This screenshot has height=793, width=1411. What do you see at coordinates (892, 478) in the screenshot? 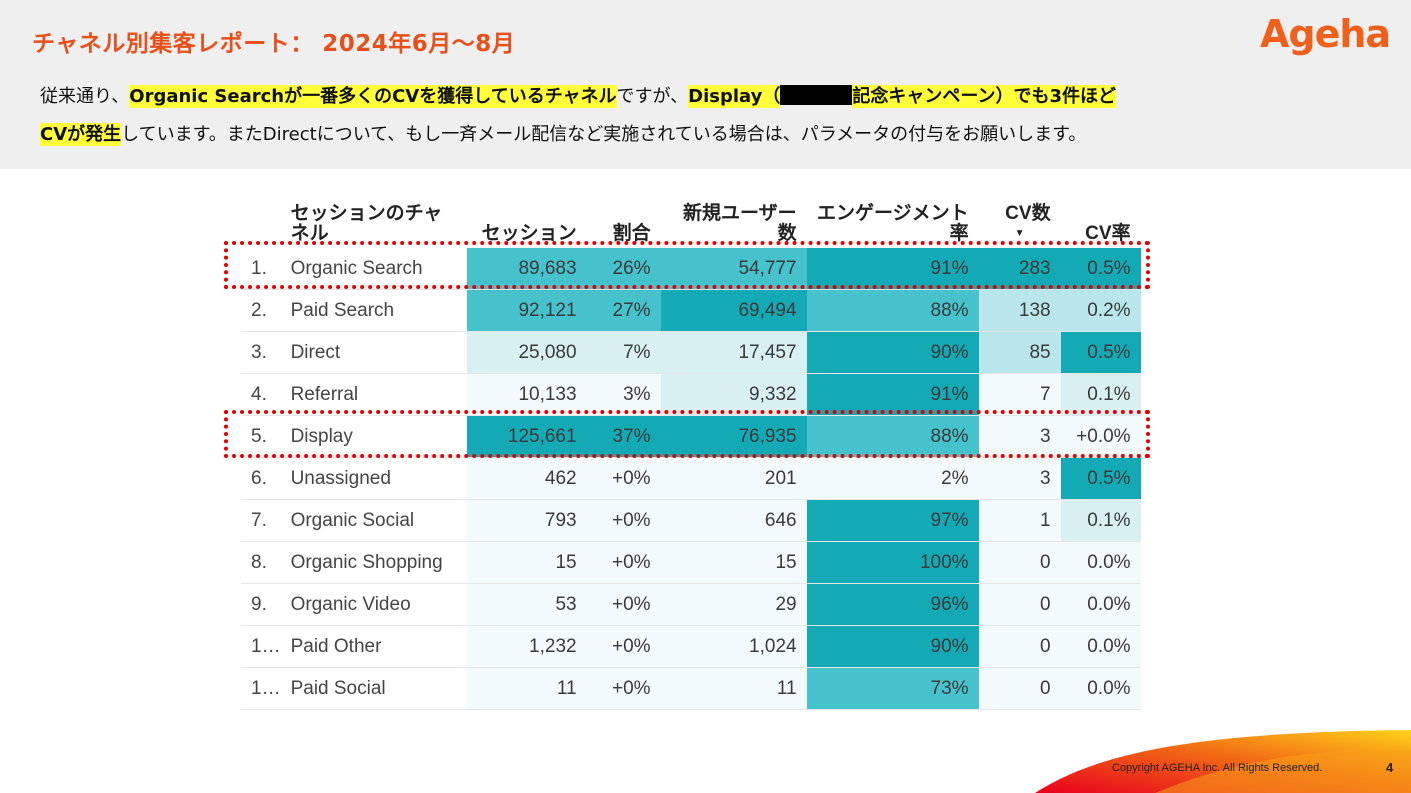
I see `engagement-cell: 2%` at bounding box center [892, 478].